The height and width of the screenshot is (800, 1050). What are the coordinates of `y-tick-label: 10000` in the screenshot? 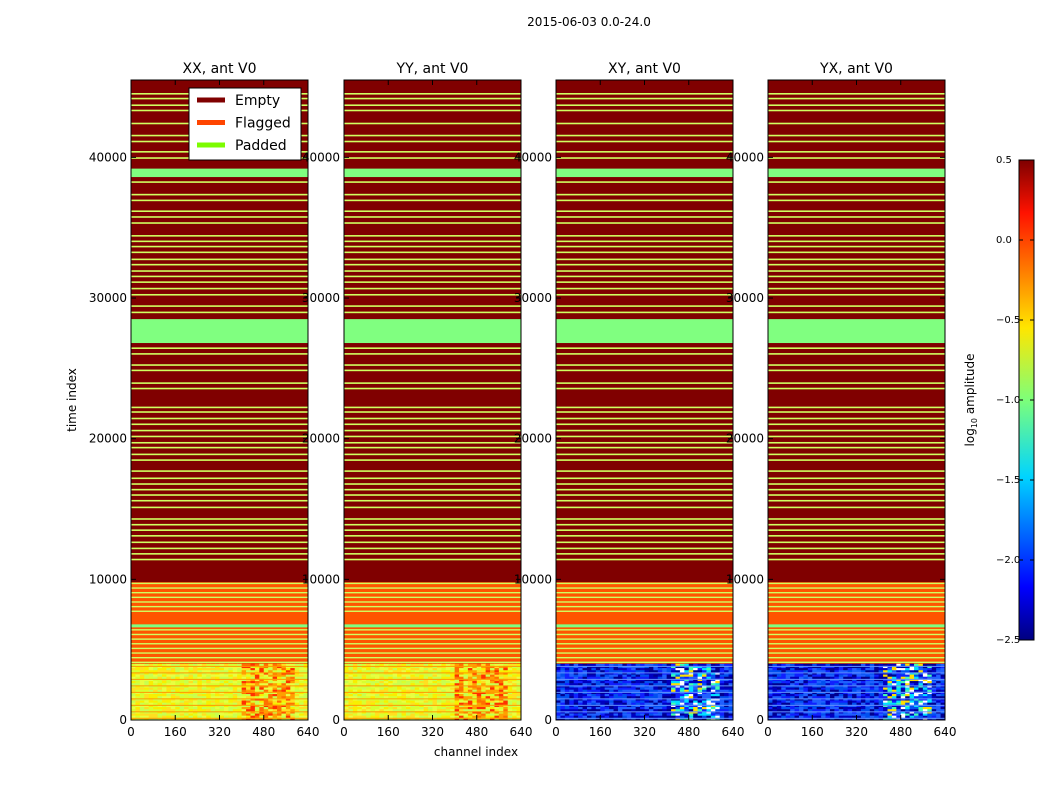 It's located at (108, 579).